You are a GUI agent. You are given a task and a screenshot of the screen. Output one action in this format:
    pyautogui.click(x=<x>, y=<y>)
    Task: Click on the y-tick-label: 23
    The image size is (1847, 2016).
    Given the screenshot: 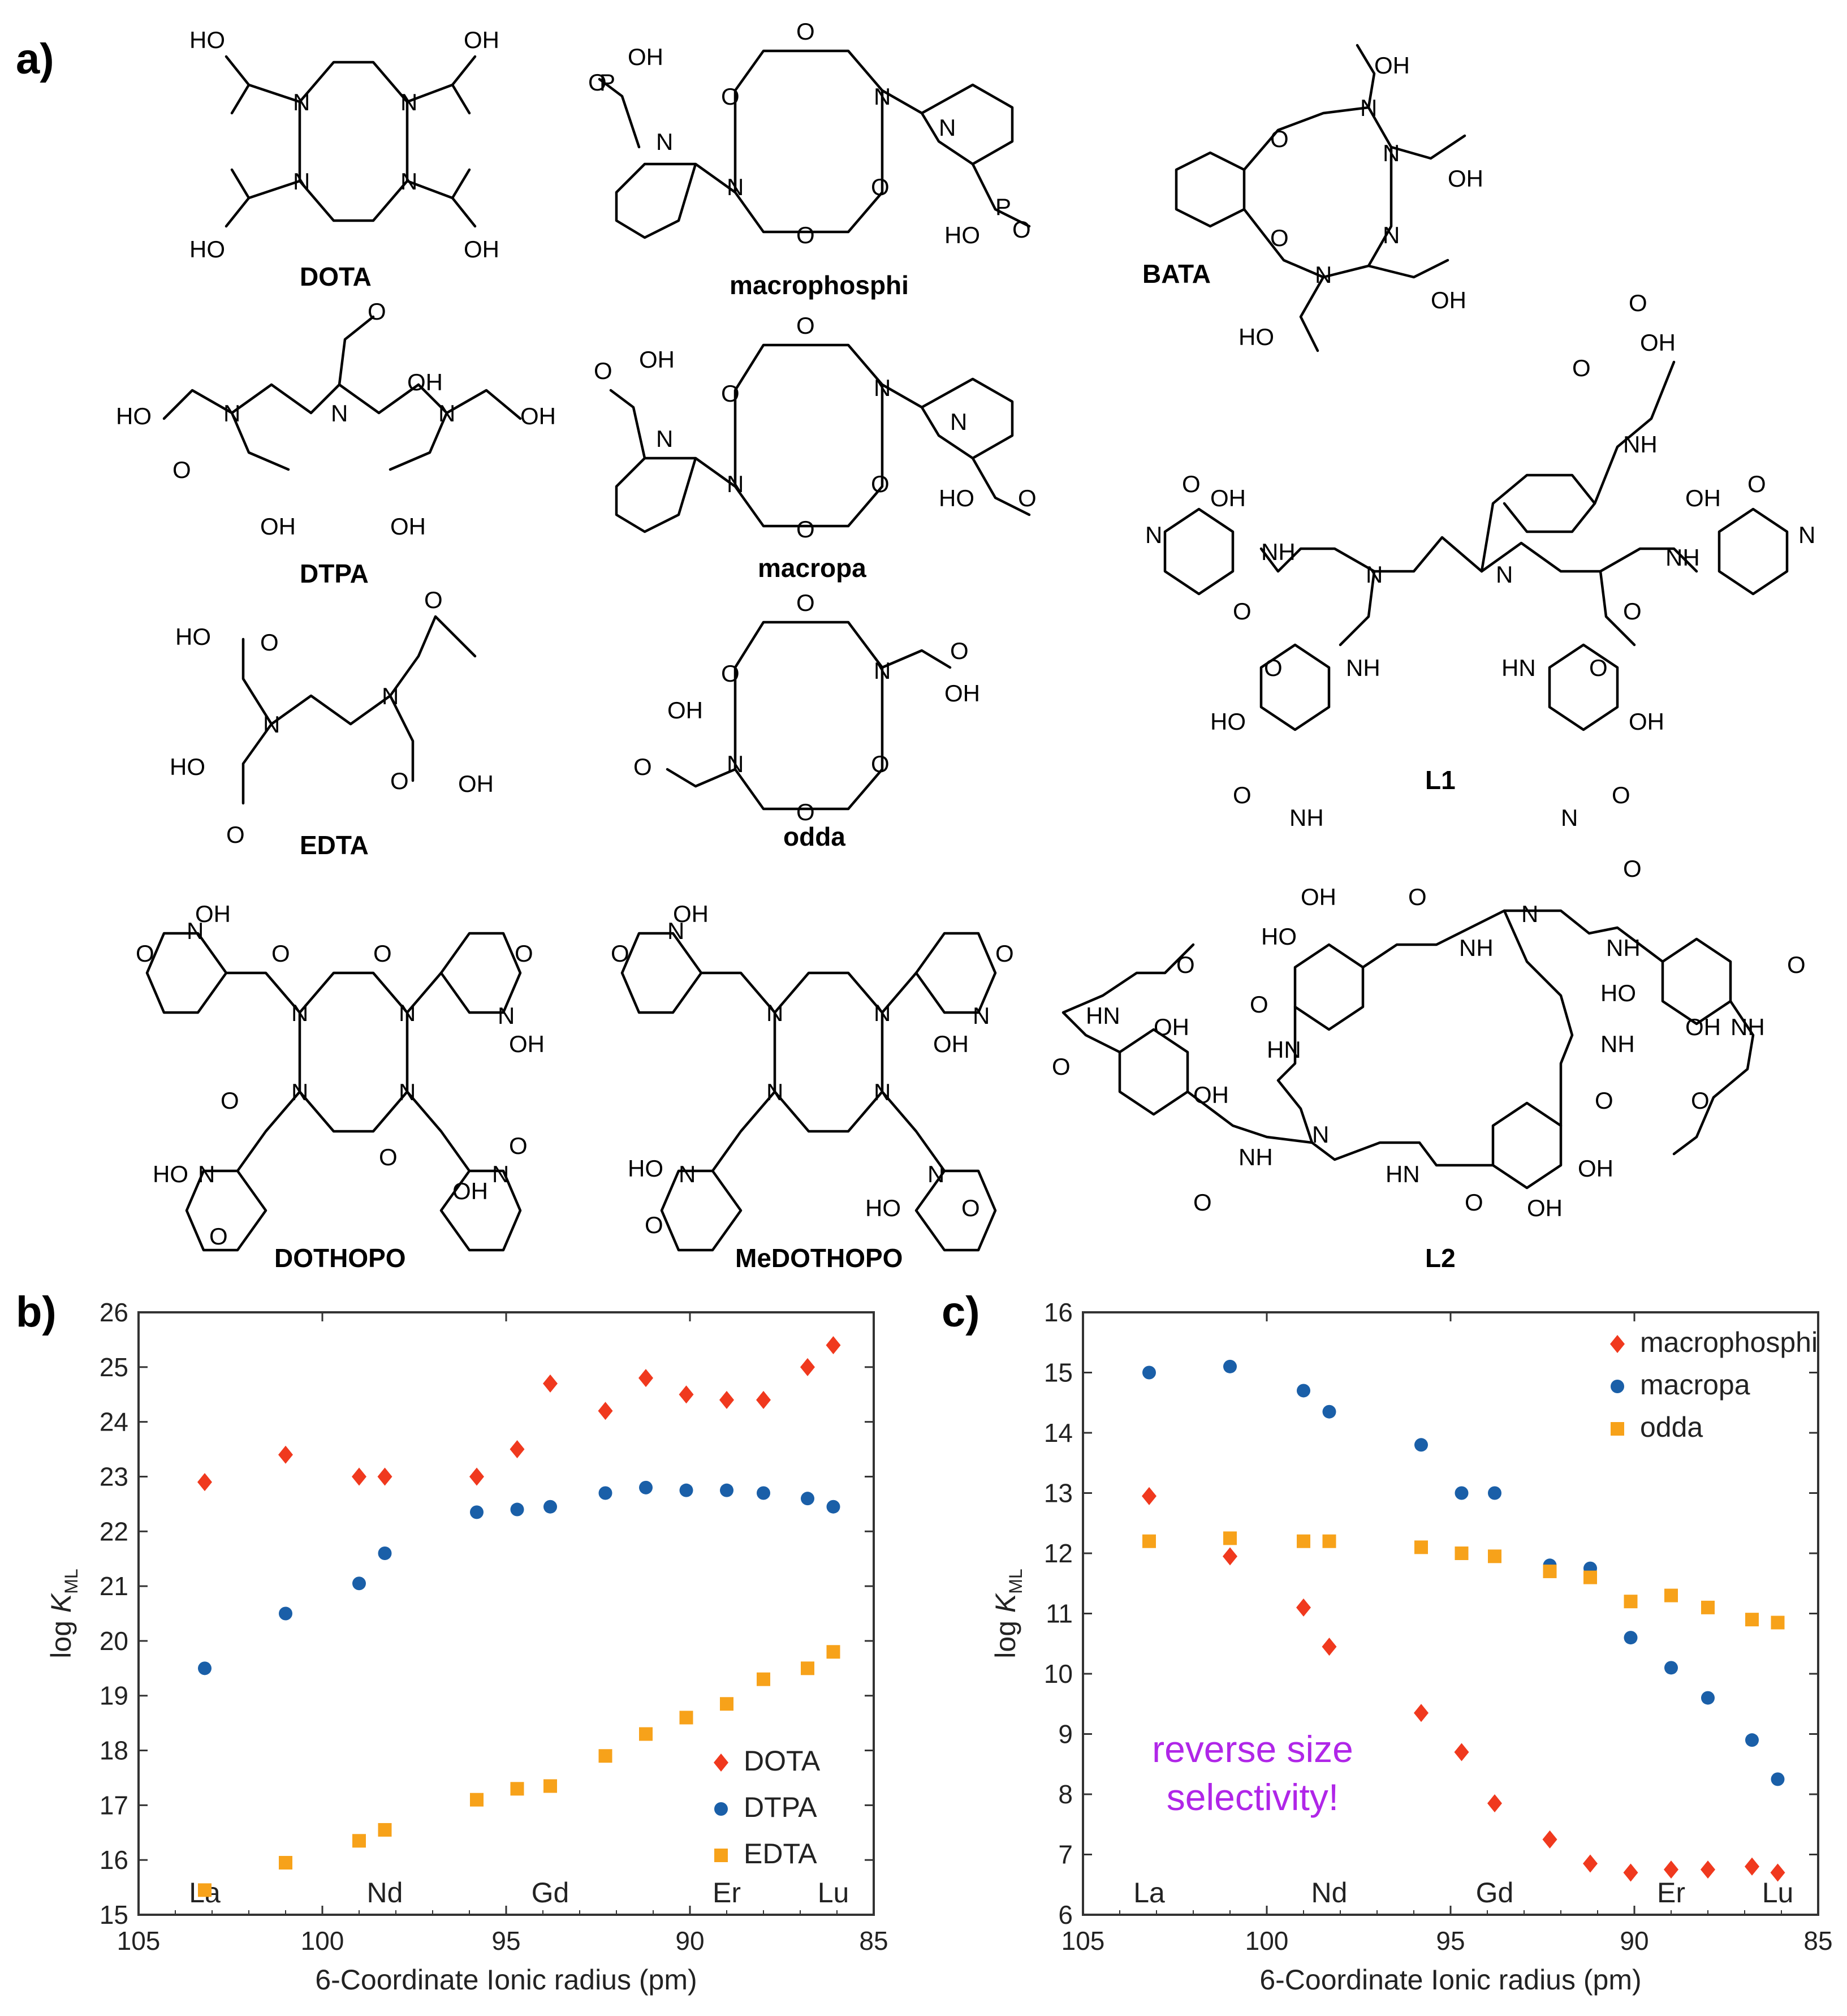 What is the action you would take?
    pyautogui.click(x=114, y=1476)
    